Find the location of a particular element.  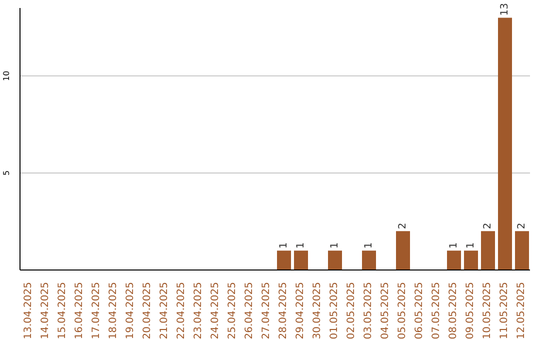

x-tick-label: 21.04.2025 is located at coordinates (164, 311).